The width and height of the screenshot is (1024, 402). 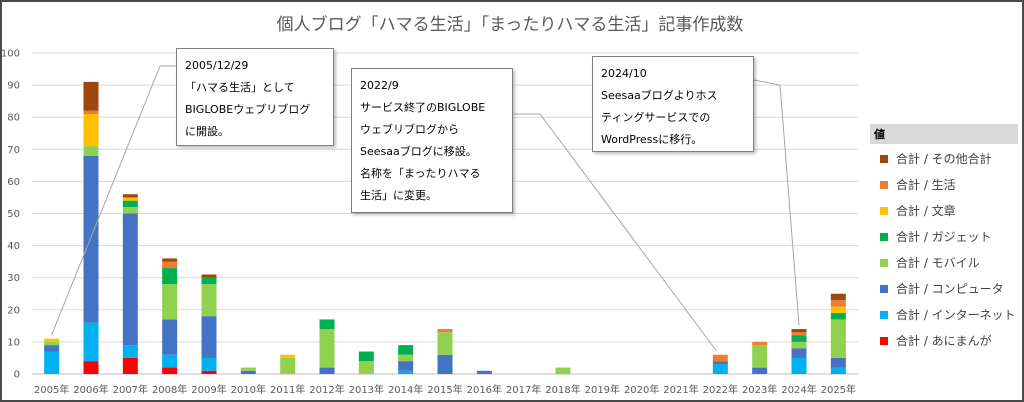 What do you see at coordinates (652, 139) in the screenshot?
I see `annotation-line: WordPressに移行。` at bounding box center [652, 139].